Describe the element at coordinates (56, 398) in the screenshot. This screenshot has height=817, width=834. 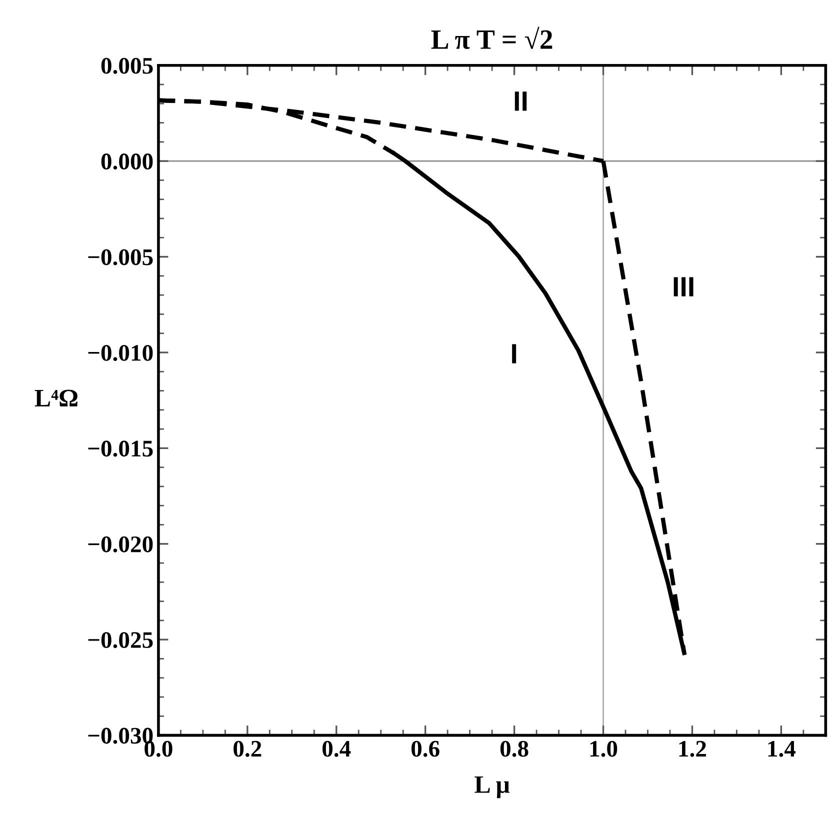
I see `y-axis-title: L⁴Ω` at that location.